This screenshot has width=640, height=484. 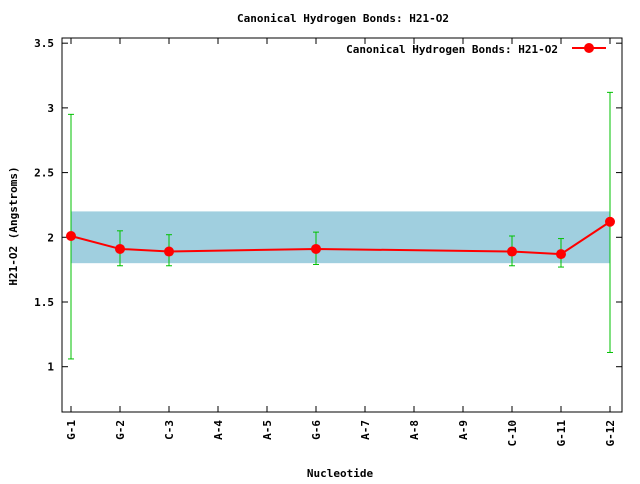 What do you see at coordinates (44, 43) in the screenshot?
I see `y-tick-label: 3.5` at bounding box center [44, 43].